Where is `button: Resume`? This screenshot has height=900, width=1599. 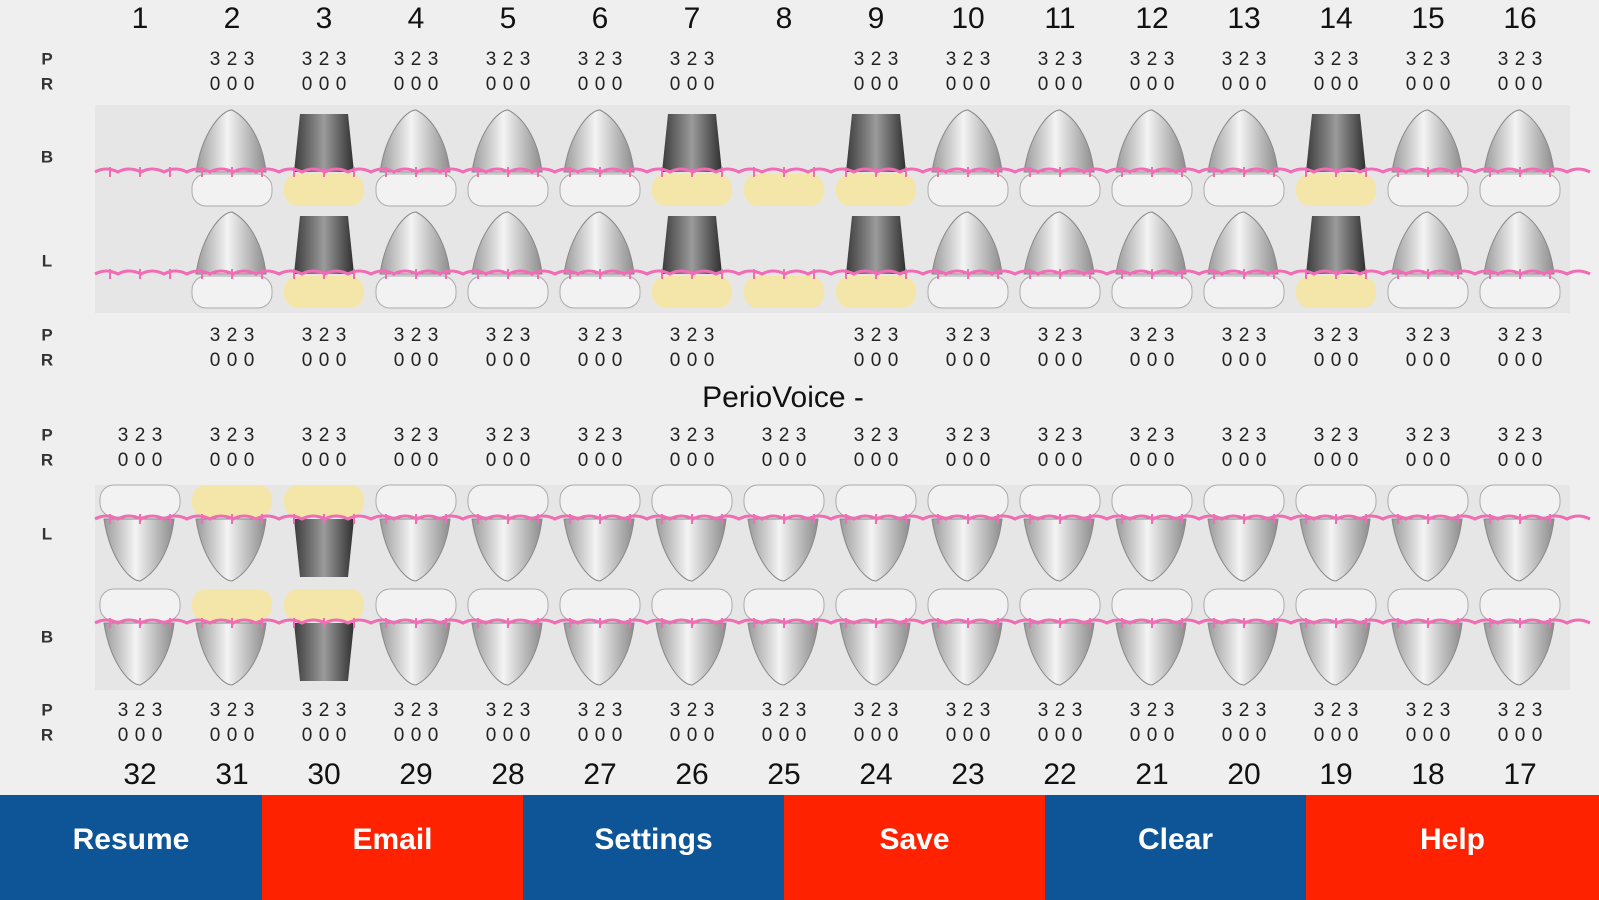 button: Resume is located at coordinates (131, 847).